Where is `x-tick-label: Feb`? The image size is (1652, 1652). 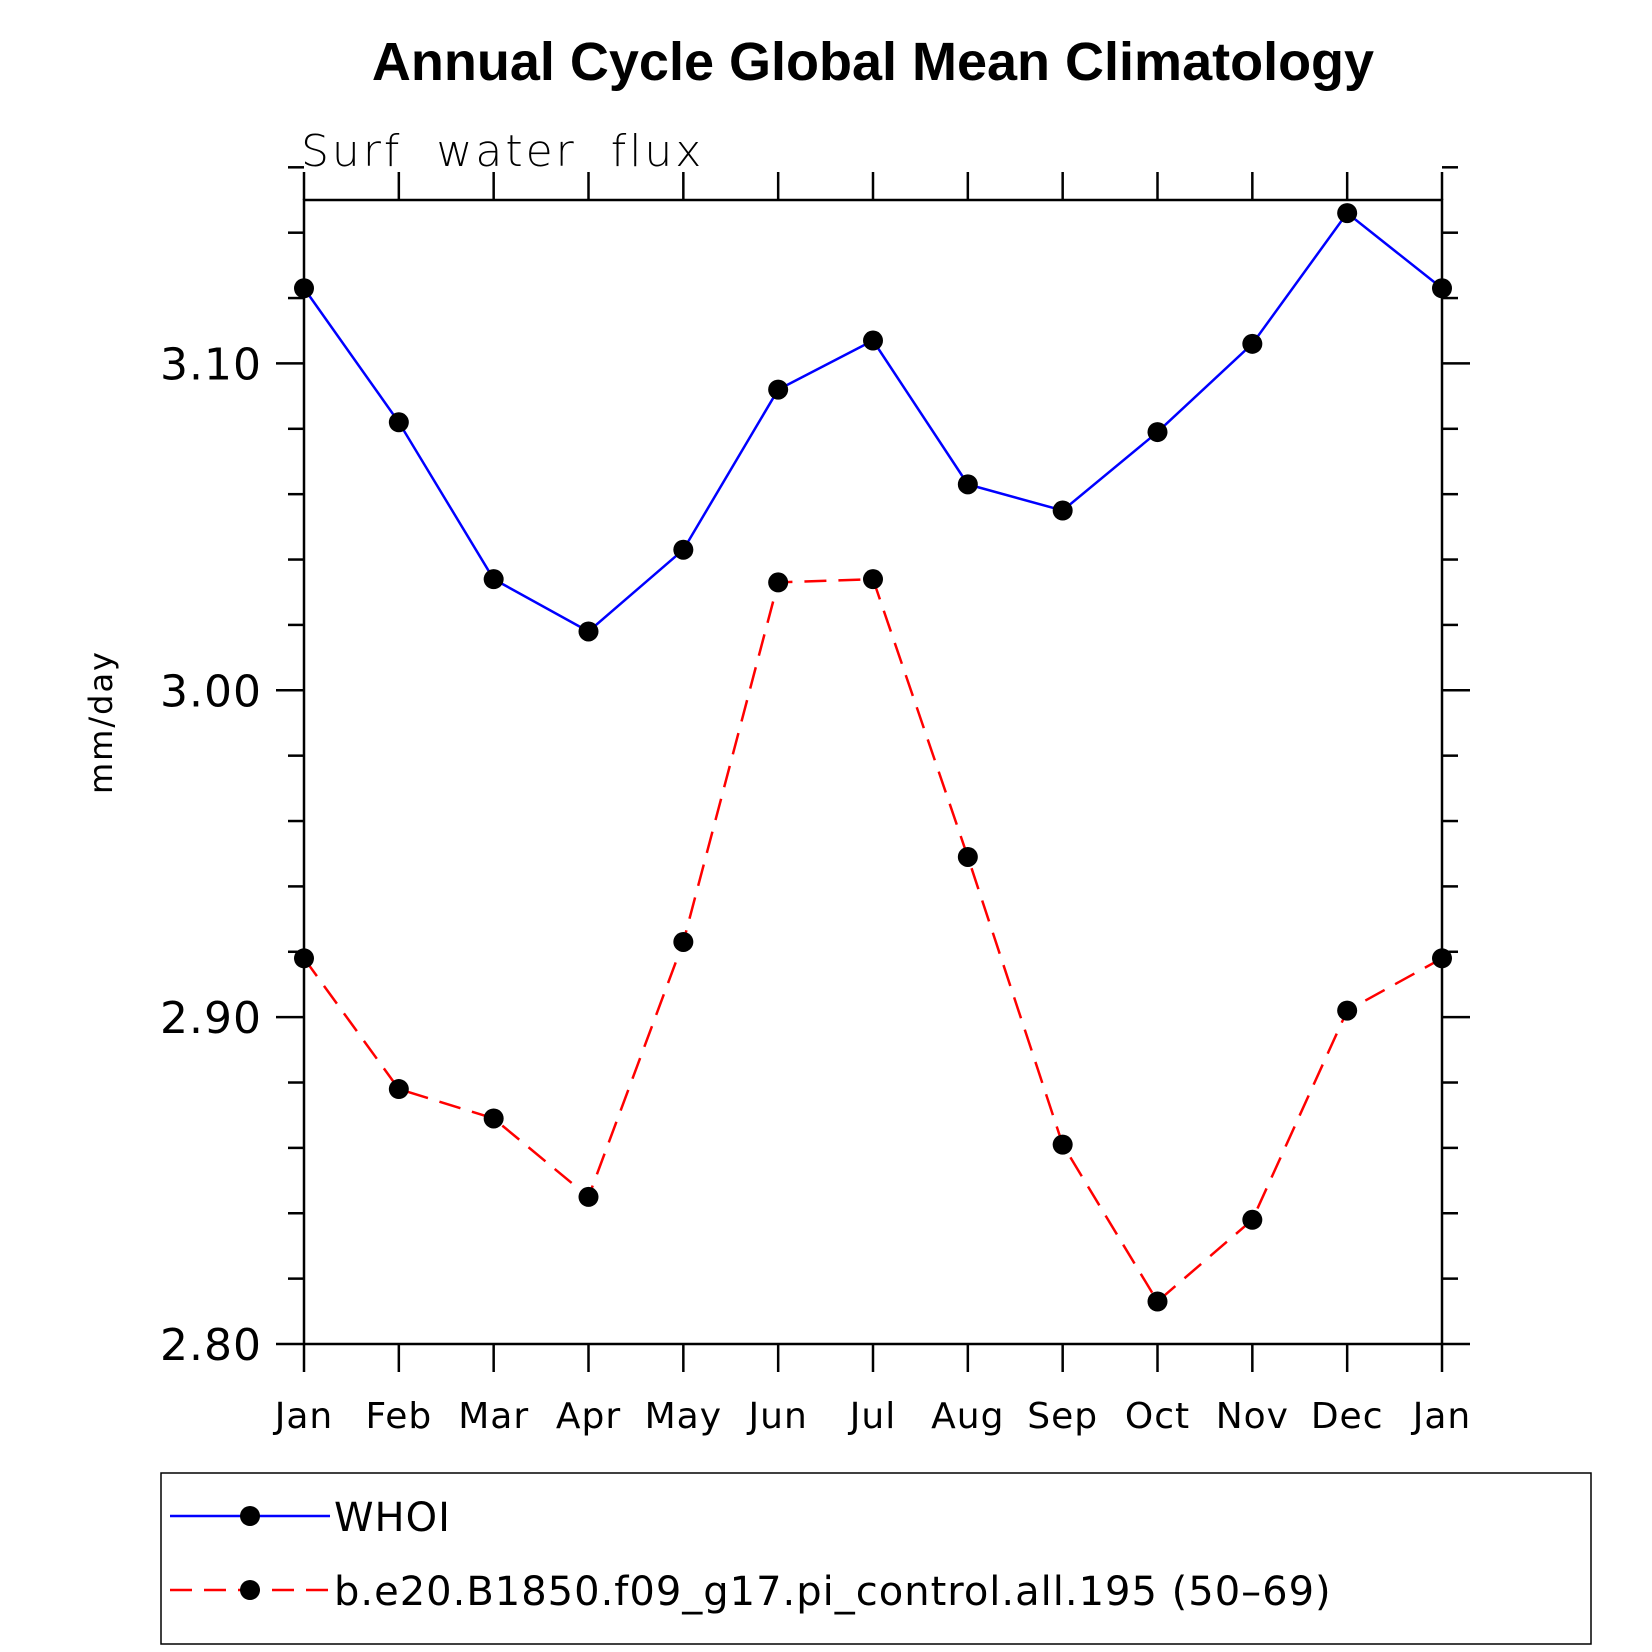
x-tick-label: Feb is located at coordinates (398, 1416).